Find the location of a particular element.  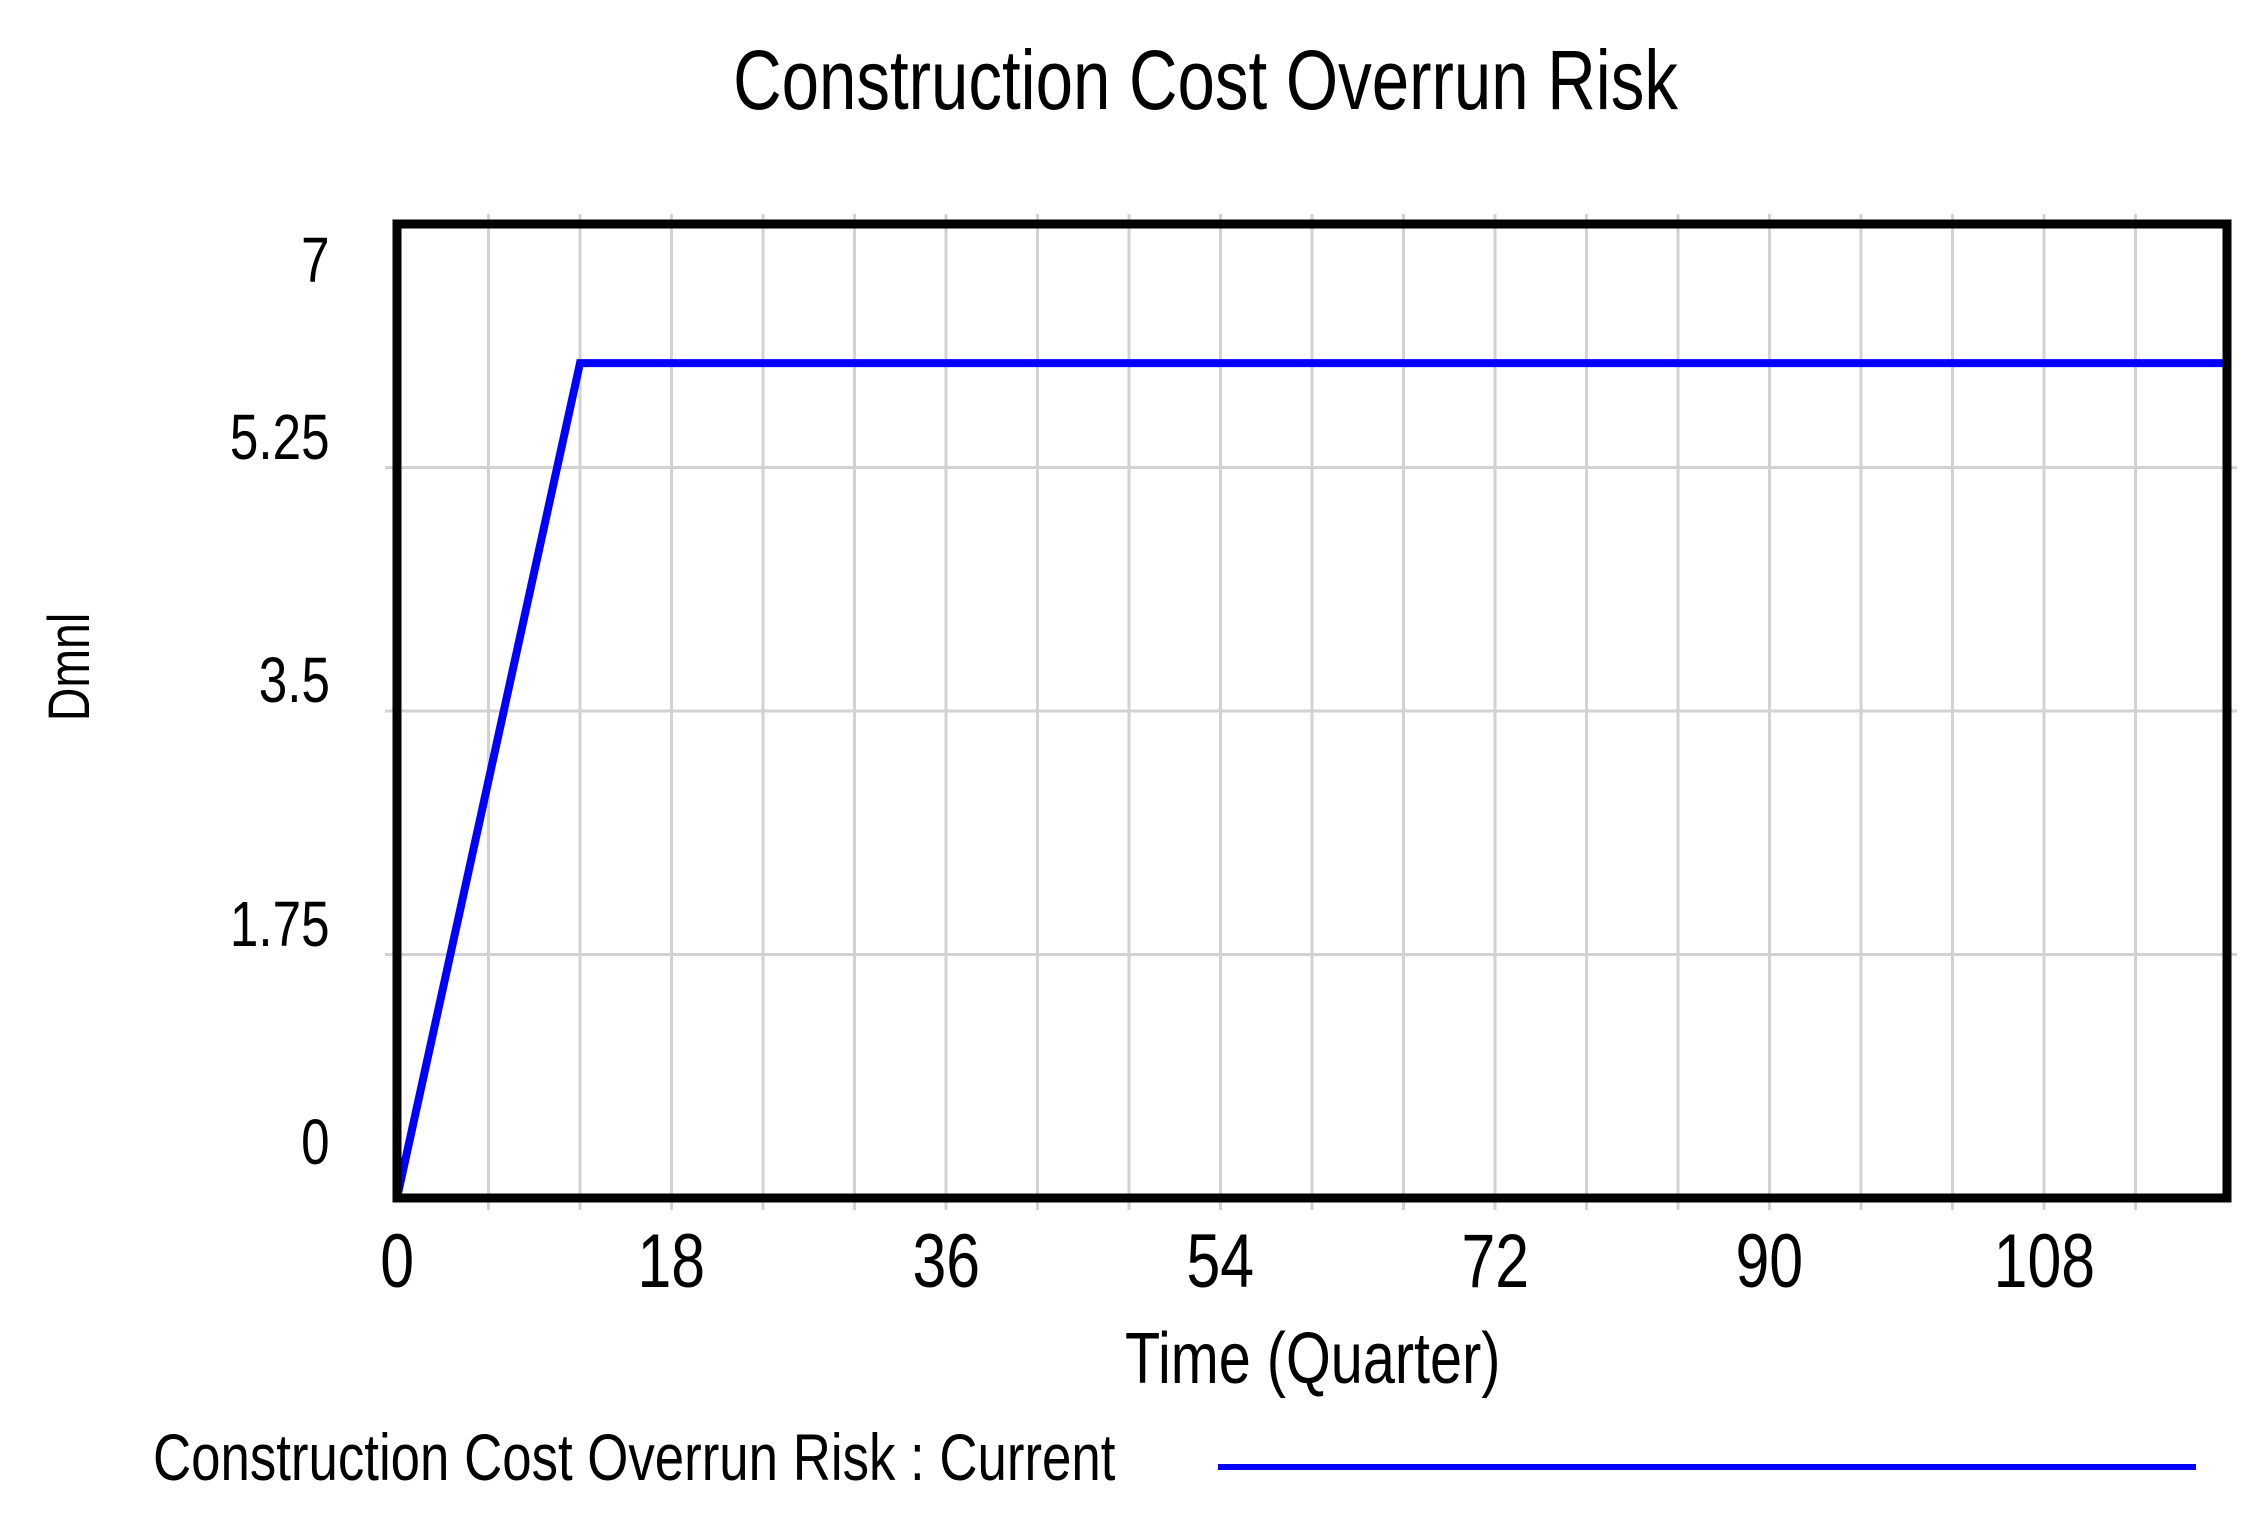

x-axis-title-text: Time (Quarter) is located at coordinates (1313, 1359).